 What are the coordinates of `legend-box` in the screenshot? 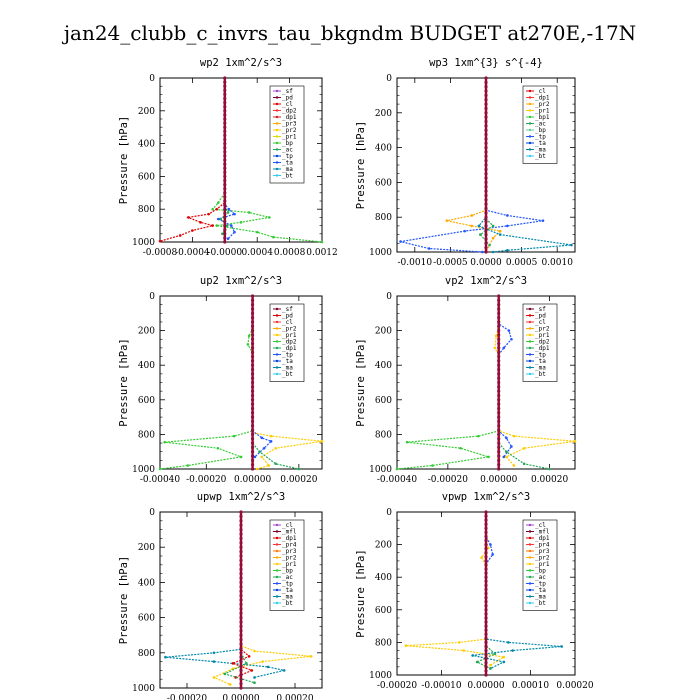 It's located at (540, 565).